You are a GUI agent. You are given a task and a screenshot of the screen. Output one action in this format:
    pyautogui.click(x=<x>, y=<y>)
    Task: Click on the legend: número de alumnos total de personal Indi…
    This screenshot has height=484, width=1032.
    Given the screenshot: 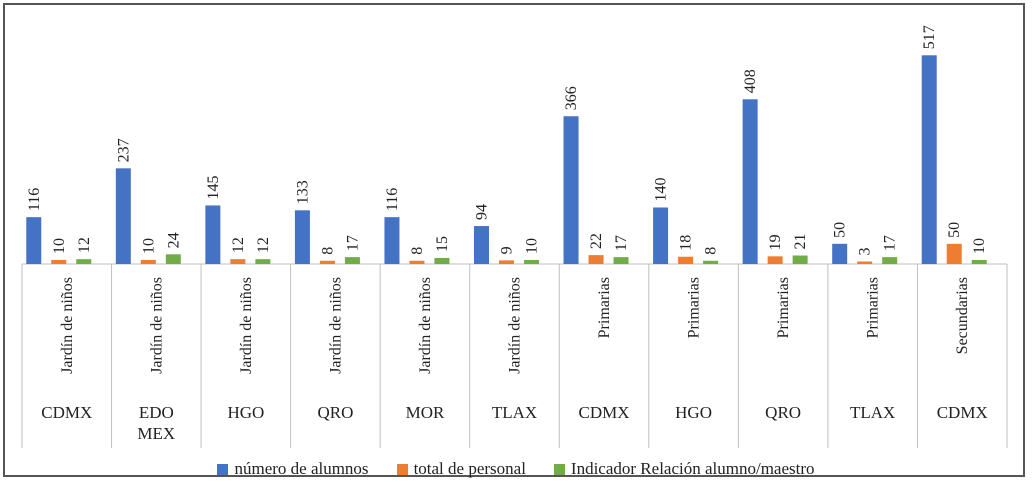 What is the action you would take?
    pyautogui.click(x=516, y=469)
    